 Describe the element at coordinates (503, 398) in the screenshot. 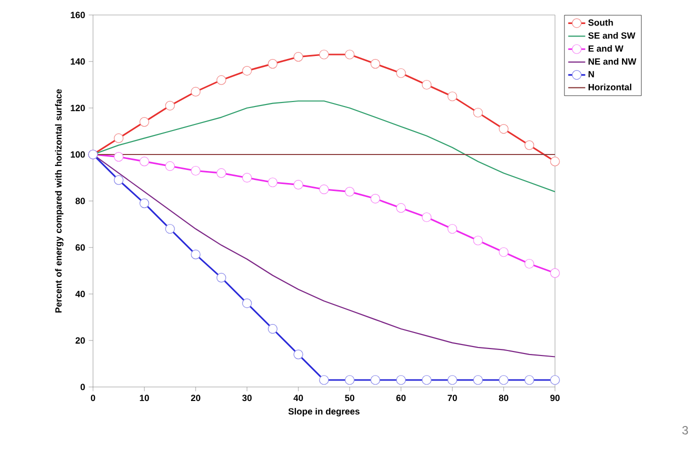

I see `x-tick-label: 80` at that location.